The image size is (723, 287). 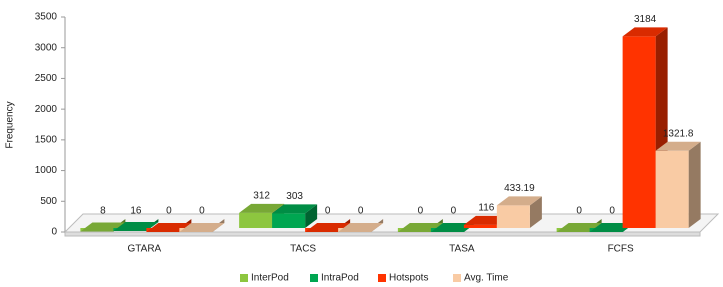 What do you see at coordinates (46, 78) in the screenshot?
I see `y-tick-label: 2500` at bounding box center [46, 78].